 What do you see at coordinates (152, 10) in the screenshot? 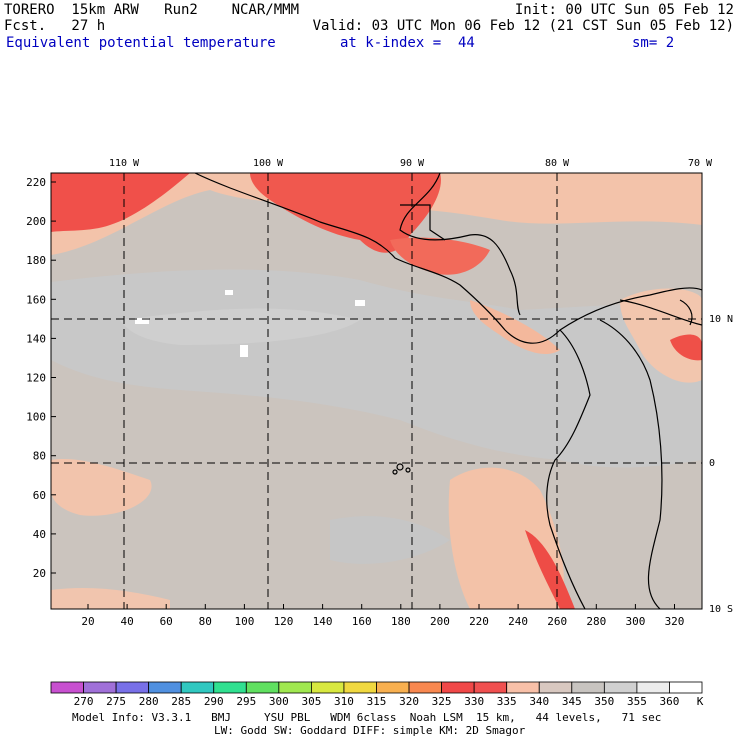
I see `header-run-info: TORERO 15km ARW Run2 NCAR/MMM` at bounding box center [152, 10].